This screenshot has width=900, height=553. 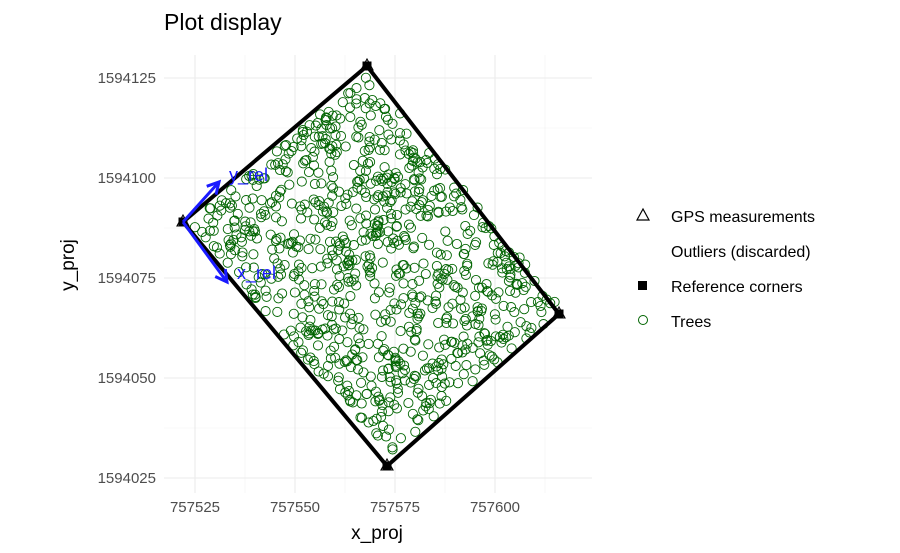 I want to click on reference-corner, so click(x=559, y=314).